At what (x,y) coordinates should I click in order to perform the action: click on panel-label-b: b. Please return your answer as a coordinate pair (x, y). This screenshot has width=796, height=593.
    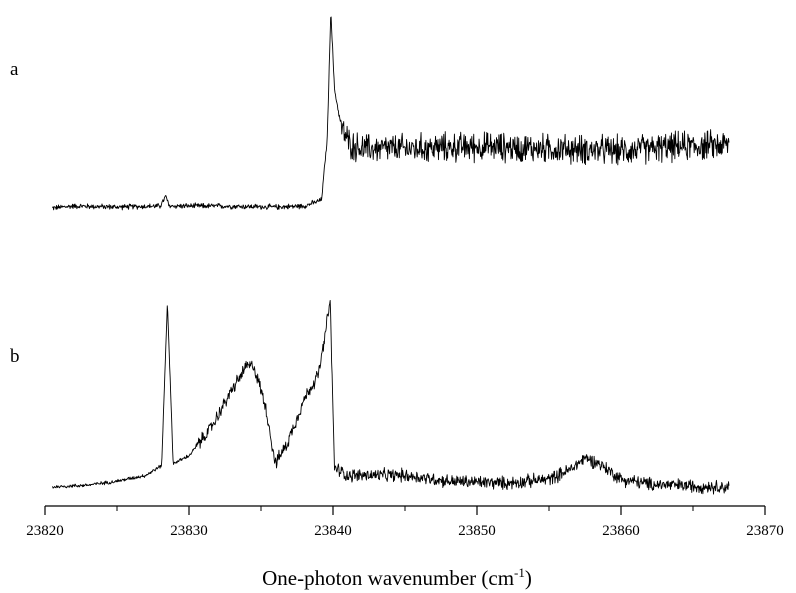
    Looking at the image, I should click on (15, 356).